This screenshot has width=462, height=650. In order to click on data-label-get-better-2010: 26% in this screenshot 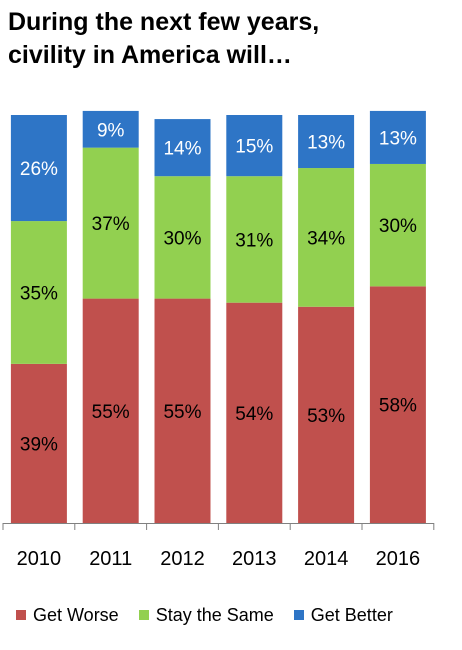, I will do `click(39, 169)`.